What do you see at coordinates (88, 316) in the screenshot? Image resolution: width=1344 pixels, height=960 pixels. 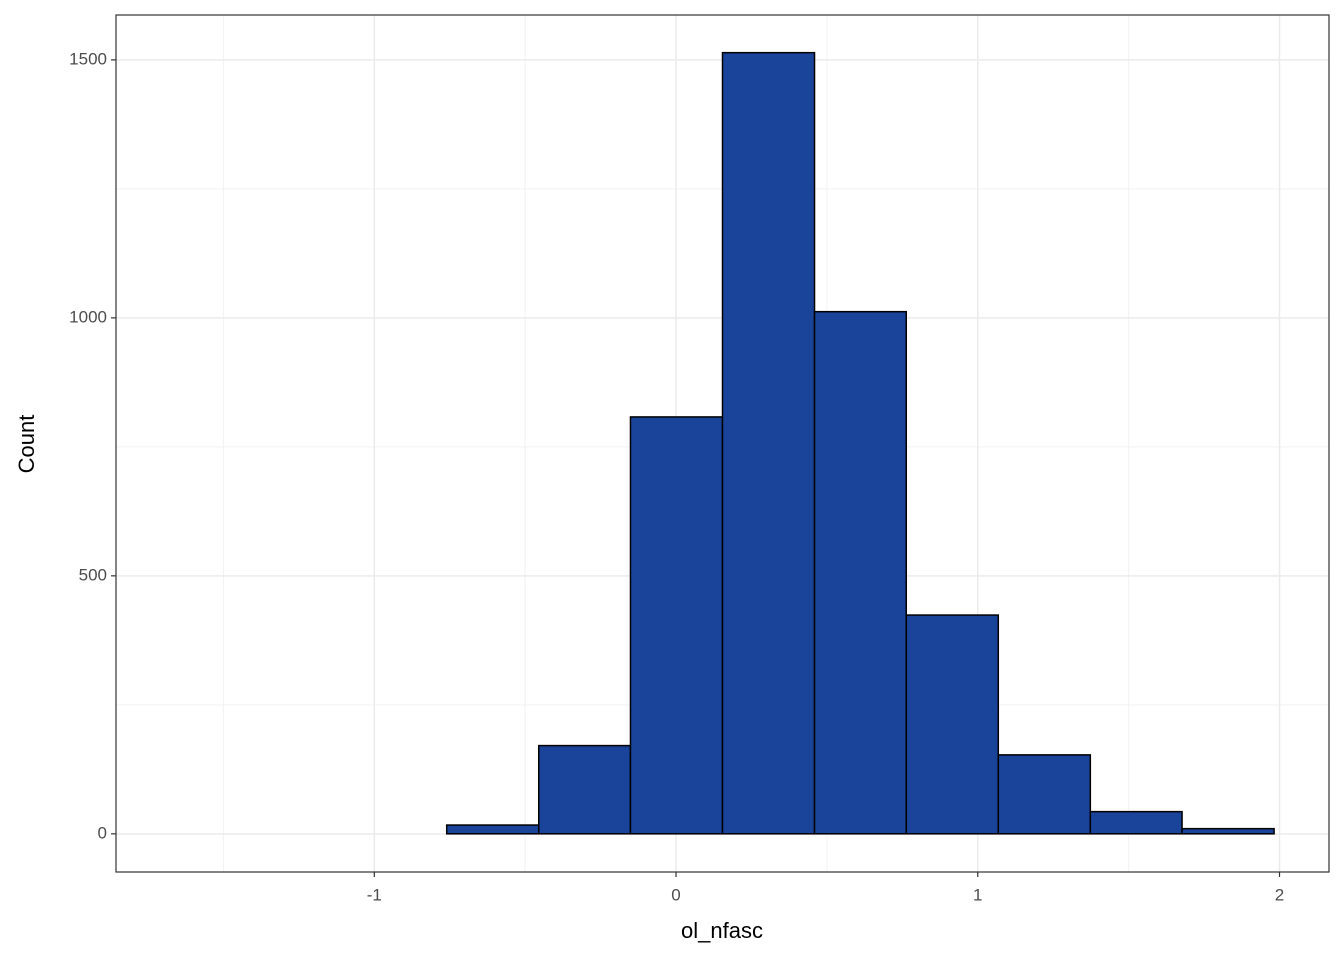 I see `y-tick-label: 1000` at bounding box center [88, 316].